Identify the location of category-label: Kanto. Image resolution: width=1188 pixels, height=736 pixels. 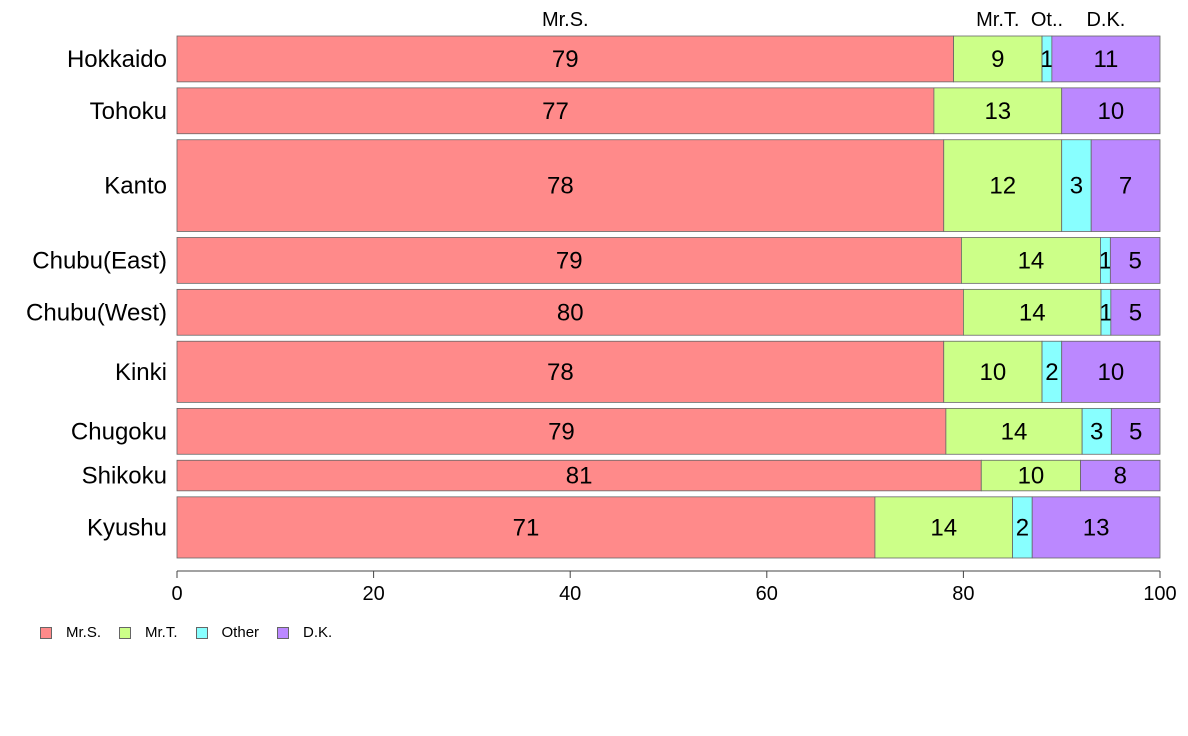
(135, 186).